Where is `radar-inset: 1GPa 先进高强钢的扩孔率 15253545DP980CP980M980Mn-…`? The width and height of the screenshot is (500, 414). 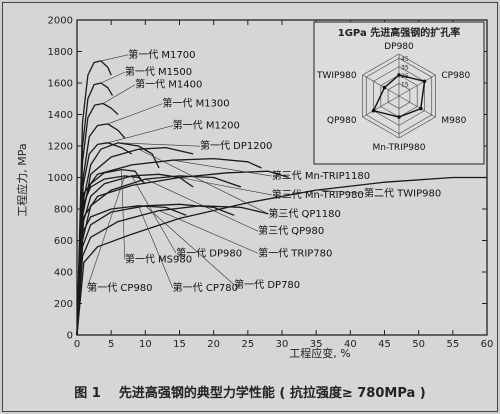 radar-inset: 1GPa 先进高强钢的扩孔率 15253545DP980CP980M980Mn-… is located at coordinates (399, 93).